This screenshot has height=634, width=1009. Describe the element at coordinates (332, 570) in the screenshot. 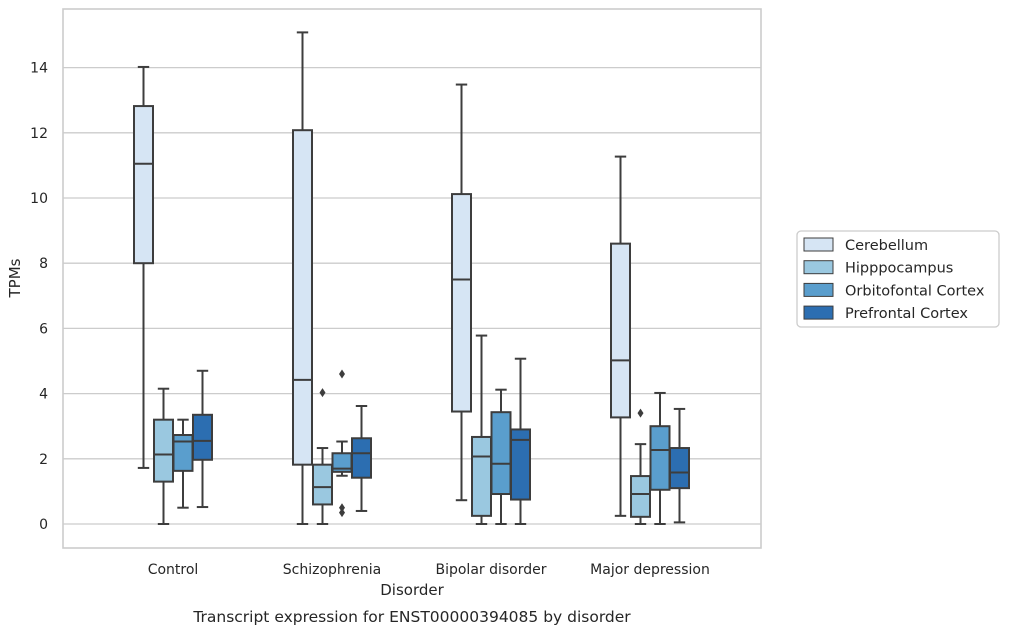

I see `x-tick-label: Schizophrenia` at that location.